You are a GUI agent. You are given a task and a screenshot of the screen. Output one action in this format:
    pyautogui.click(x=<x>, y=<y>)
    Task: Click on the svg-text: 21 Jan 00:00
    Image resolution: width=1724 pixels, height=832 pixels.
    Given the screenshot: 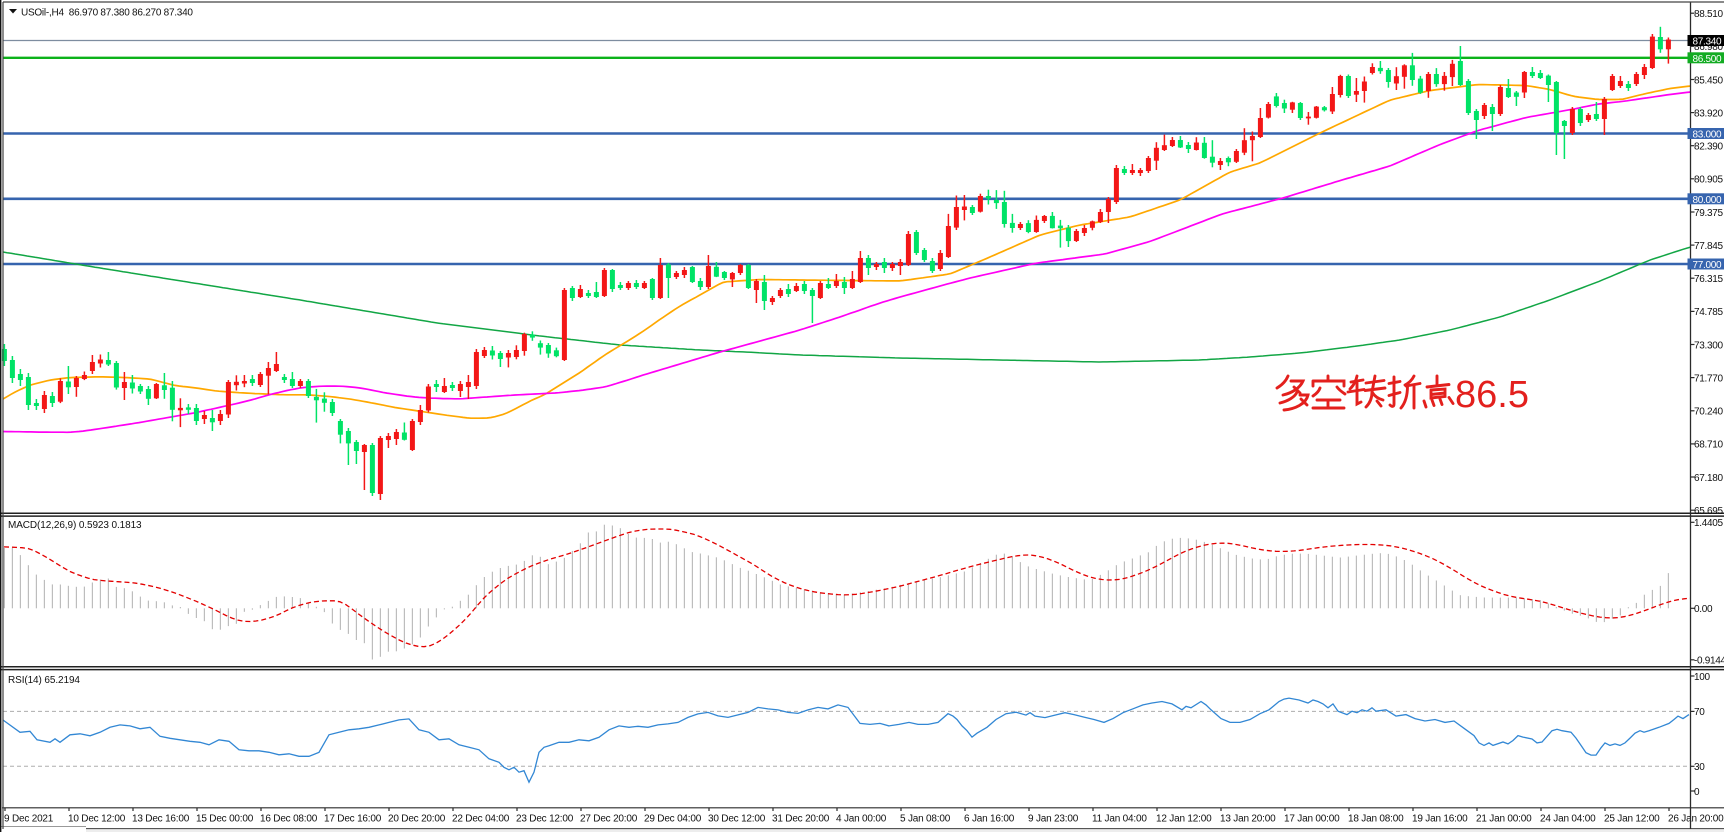 What is the action you would take?
    pyautogui.click(x=1504, y=819)
    